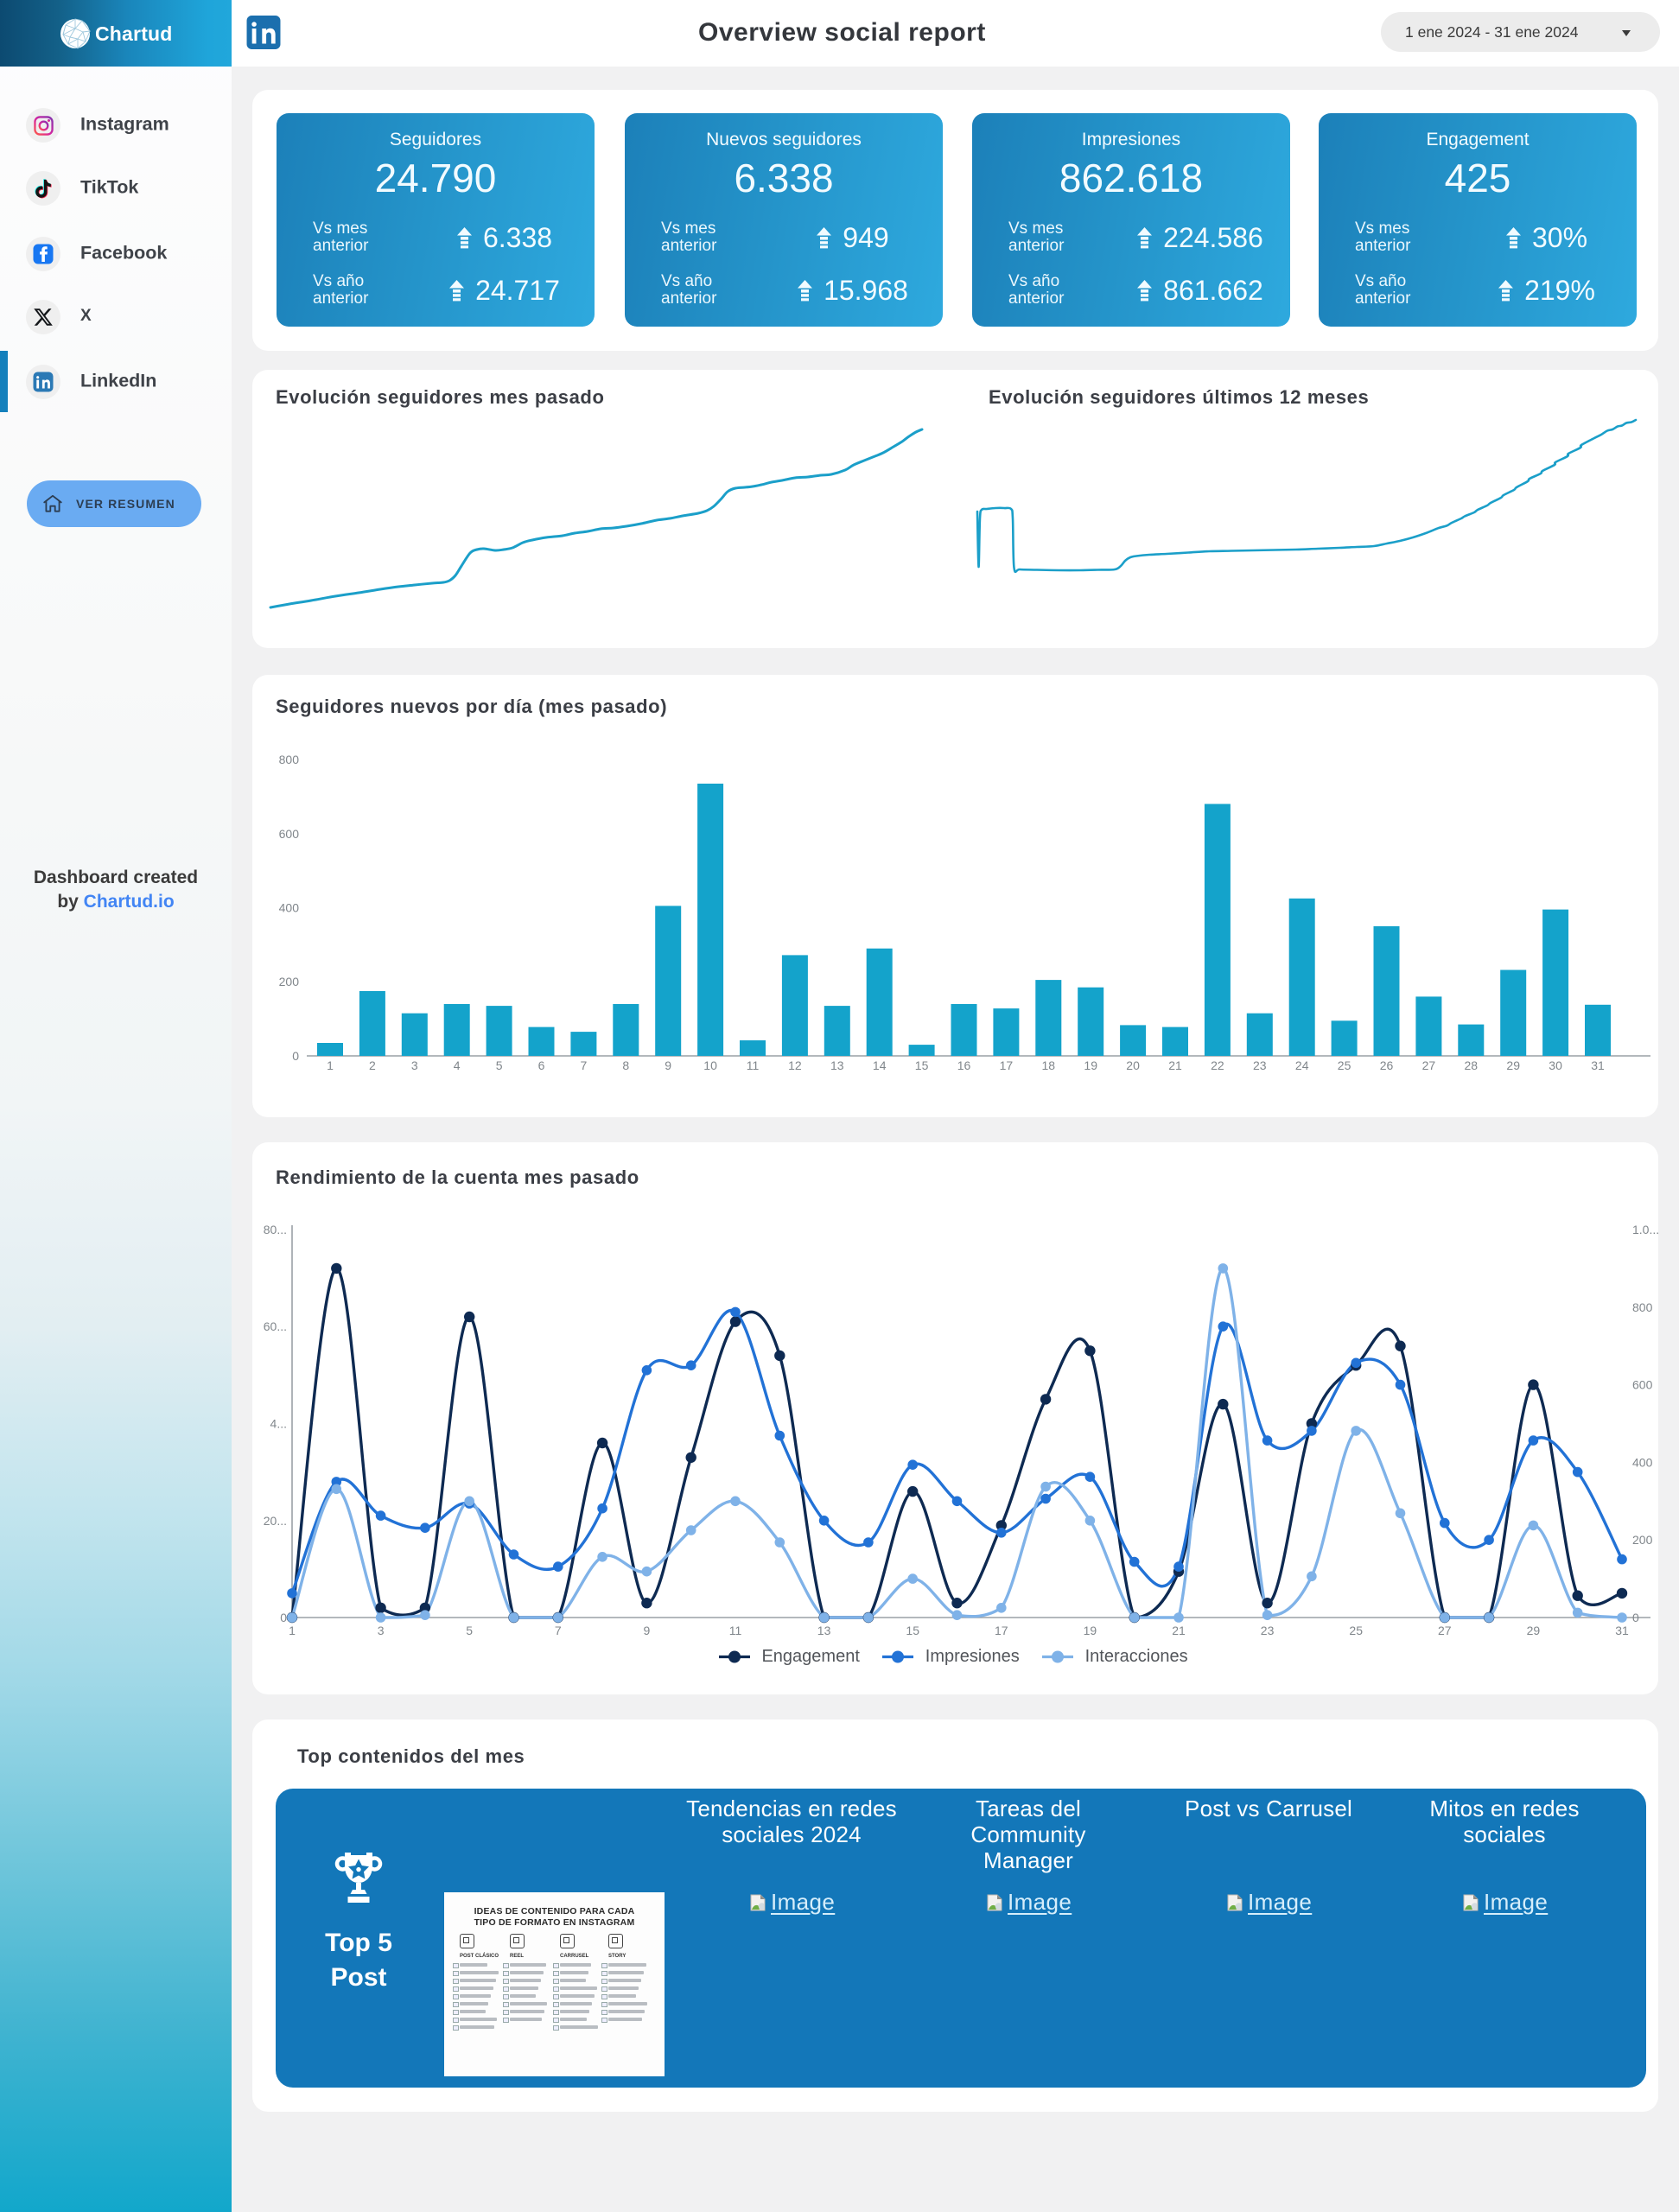 The width and height of the screenshot is (1679, 2212). What do you see at coordinates (541, 1065) in the screenshot?
I see `svg-text: 6` at bounding box center [541, 1065].